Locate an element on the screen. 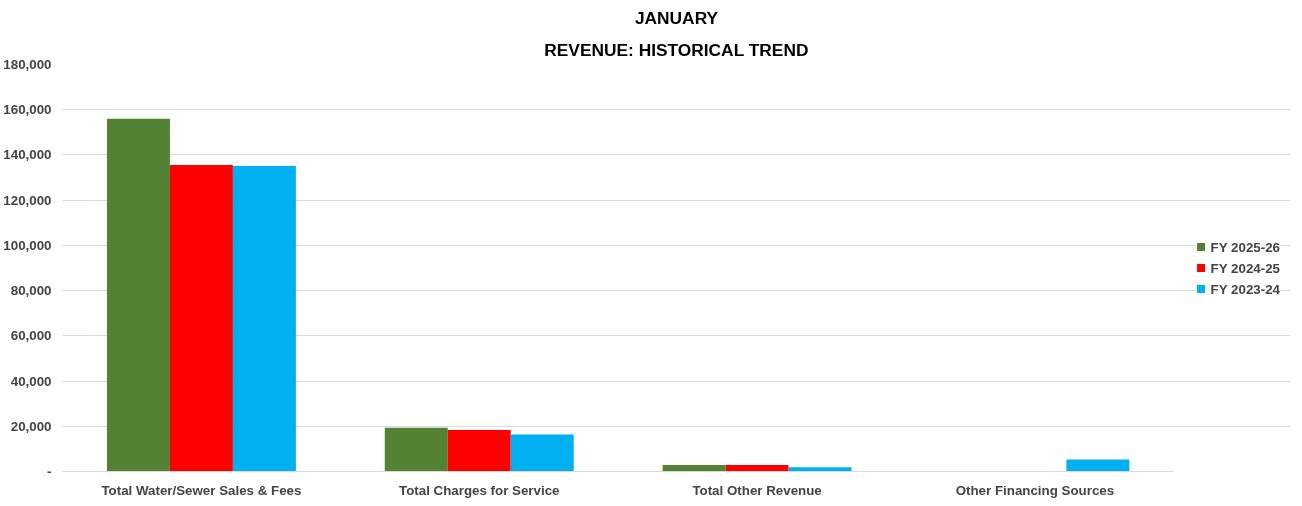  y-tick-label: 100,000 is located at coordinates (27, 245).